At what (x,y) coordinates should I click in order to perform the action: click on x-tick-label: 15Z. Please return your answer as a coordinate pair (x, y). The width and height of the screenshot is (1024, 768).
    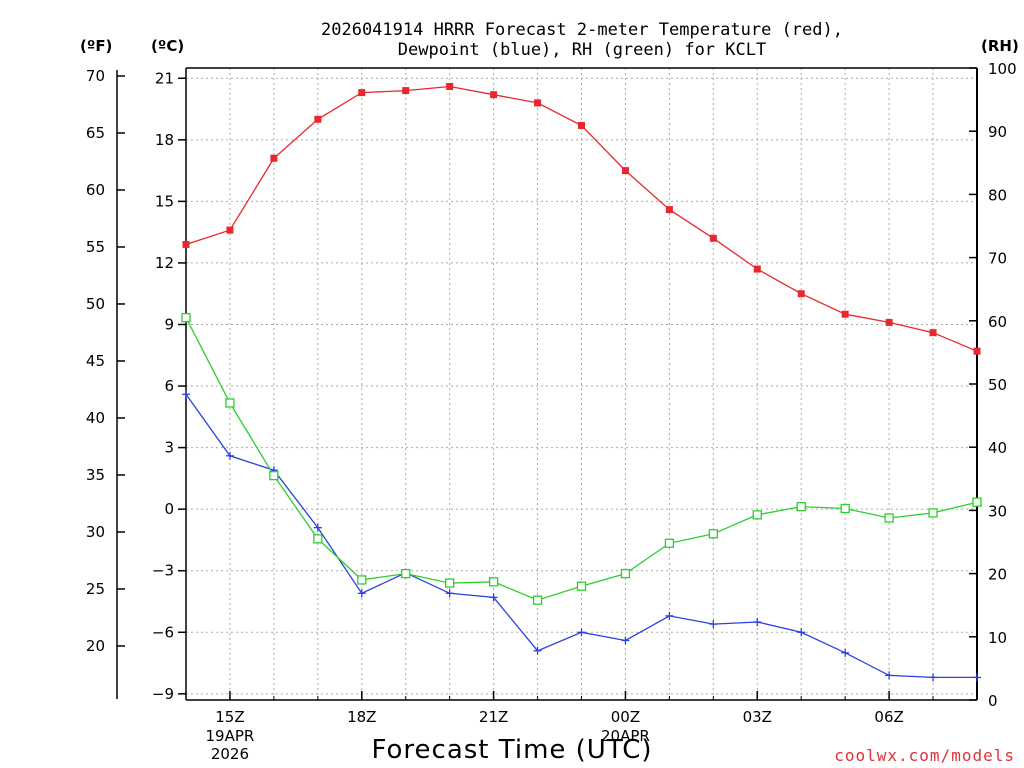
    Looking at the image, I should click on (229, 717).